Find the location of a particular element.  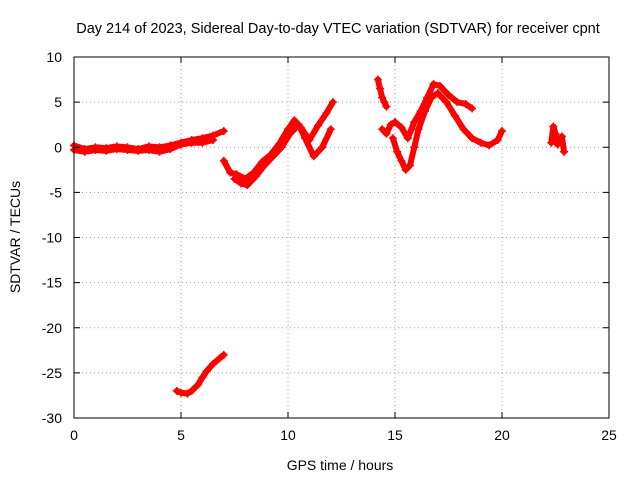

x-tick-label: 10 is located at coordinates (288, 435).